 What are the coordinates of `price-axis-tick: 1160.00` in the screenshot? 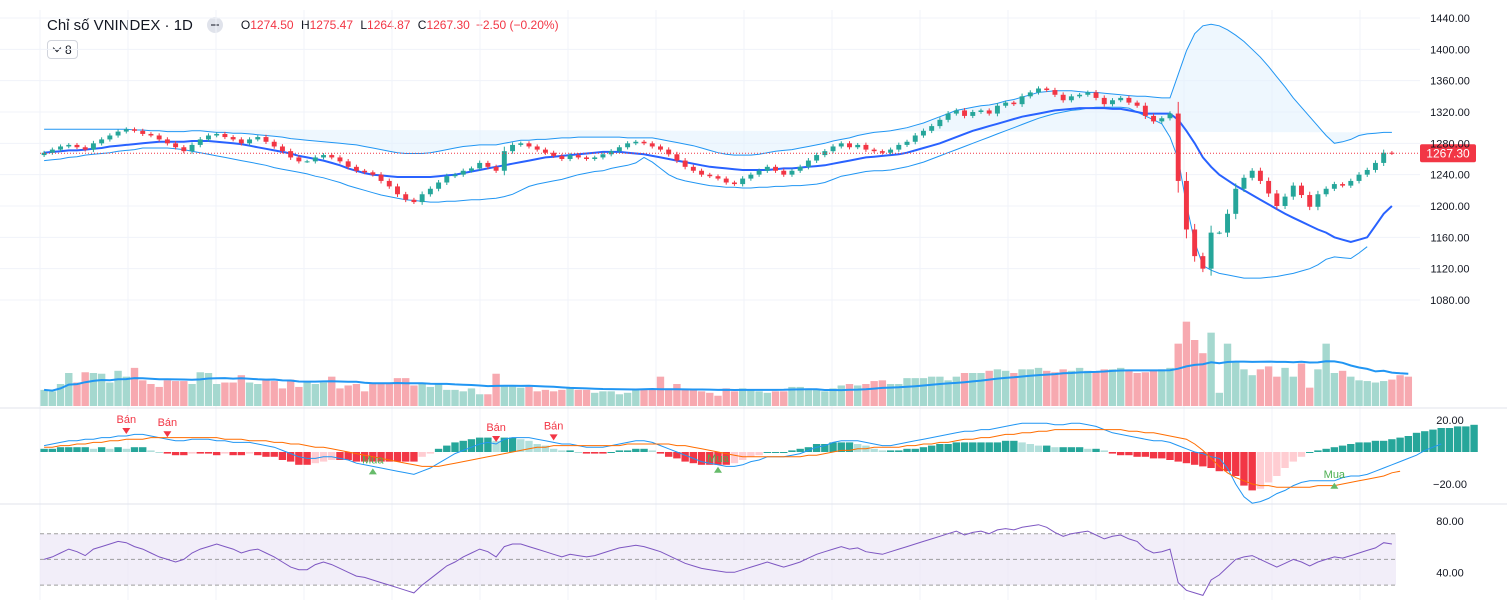 It's located at (1450, 238).